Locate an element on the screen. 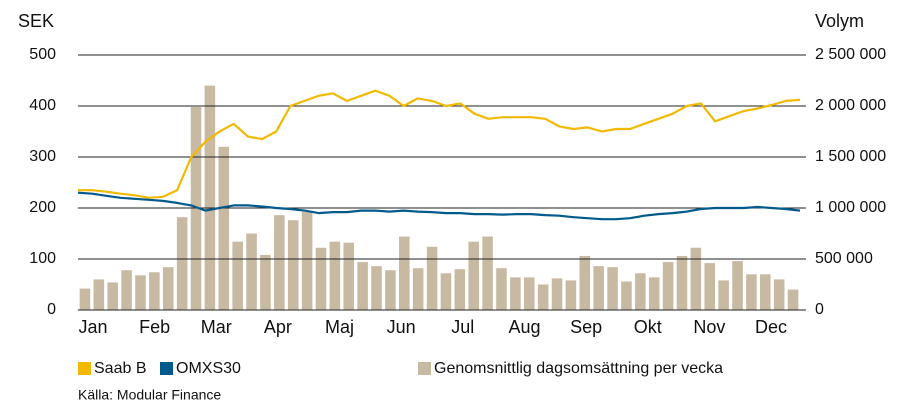 This screenshot has height=411, width=902. legend-label: OMXS30 is located at coordinates (208, 368).